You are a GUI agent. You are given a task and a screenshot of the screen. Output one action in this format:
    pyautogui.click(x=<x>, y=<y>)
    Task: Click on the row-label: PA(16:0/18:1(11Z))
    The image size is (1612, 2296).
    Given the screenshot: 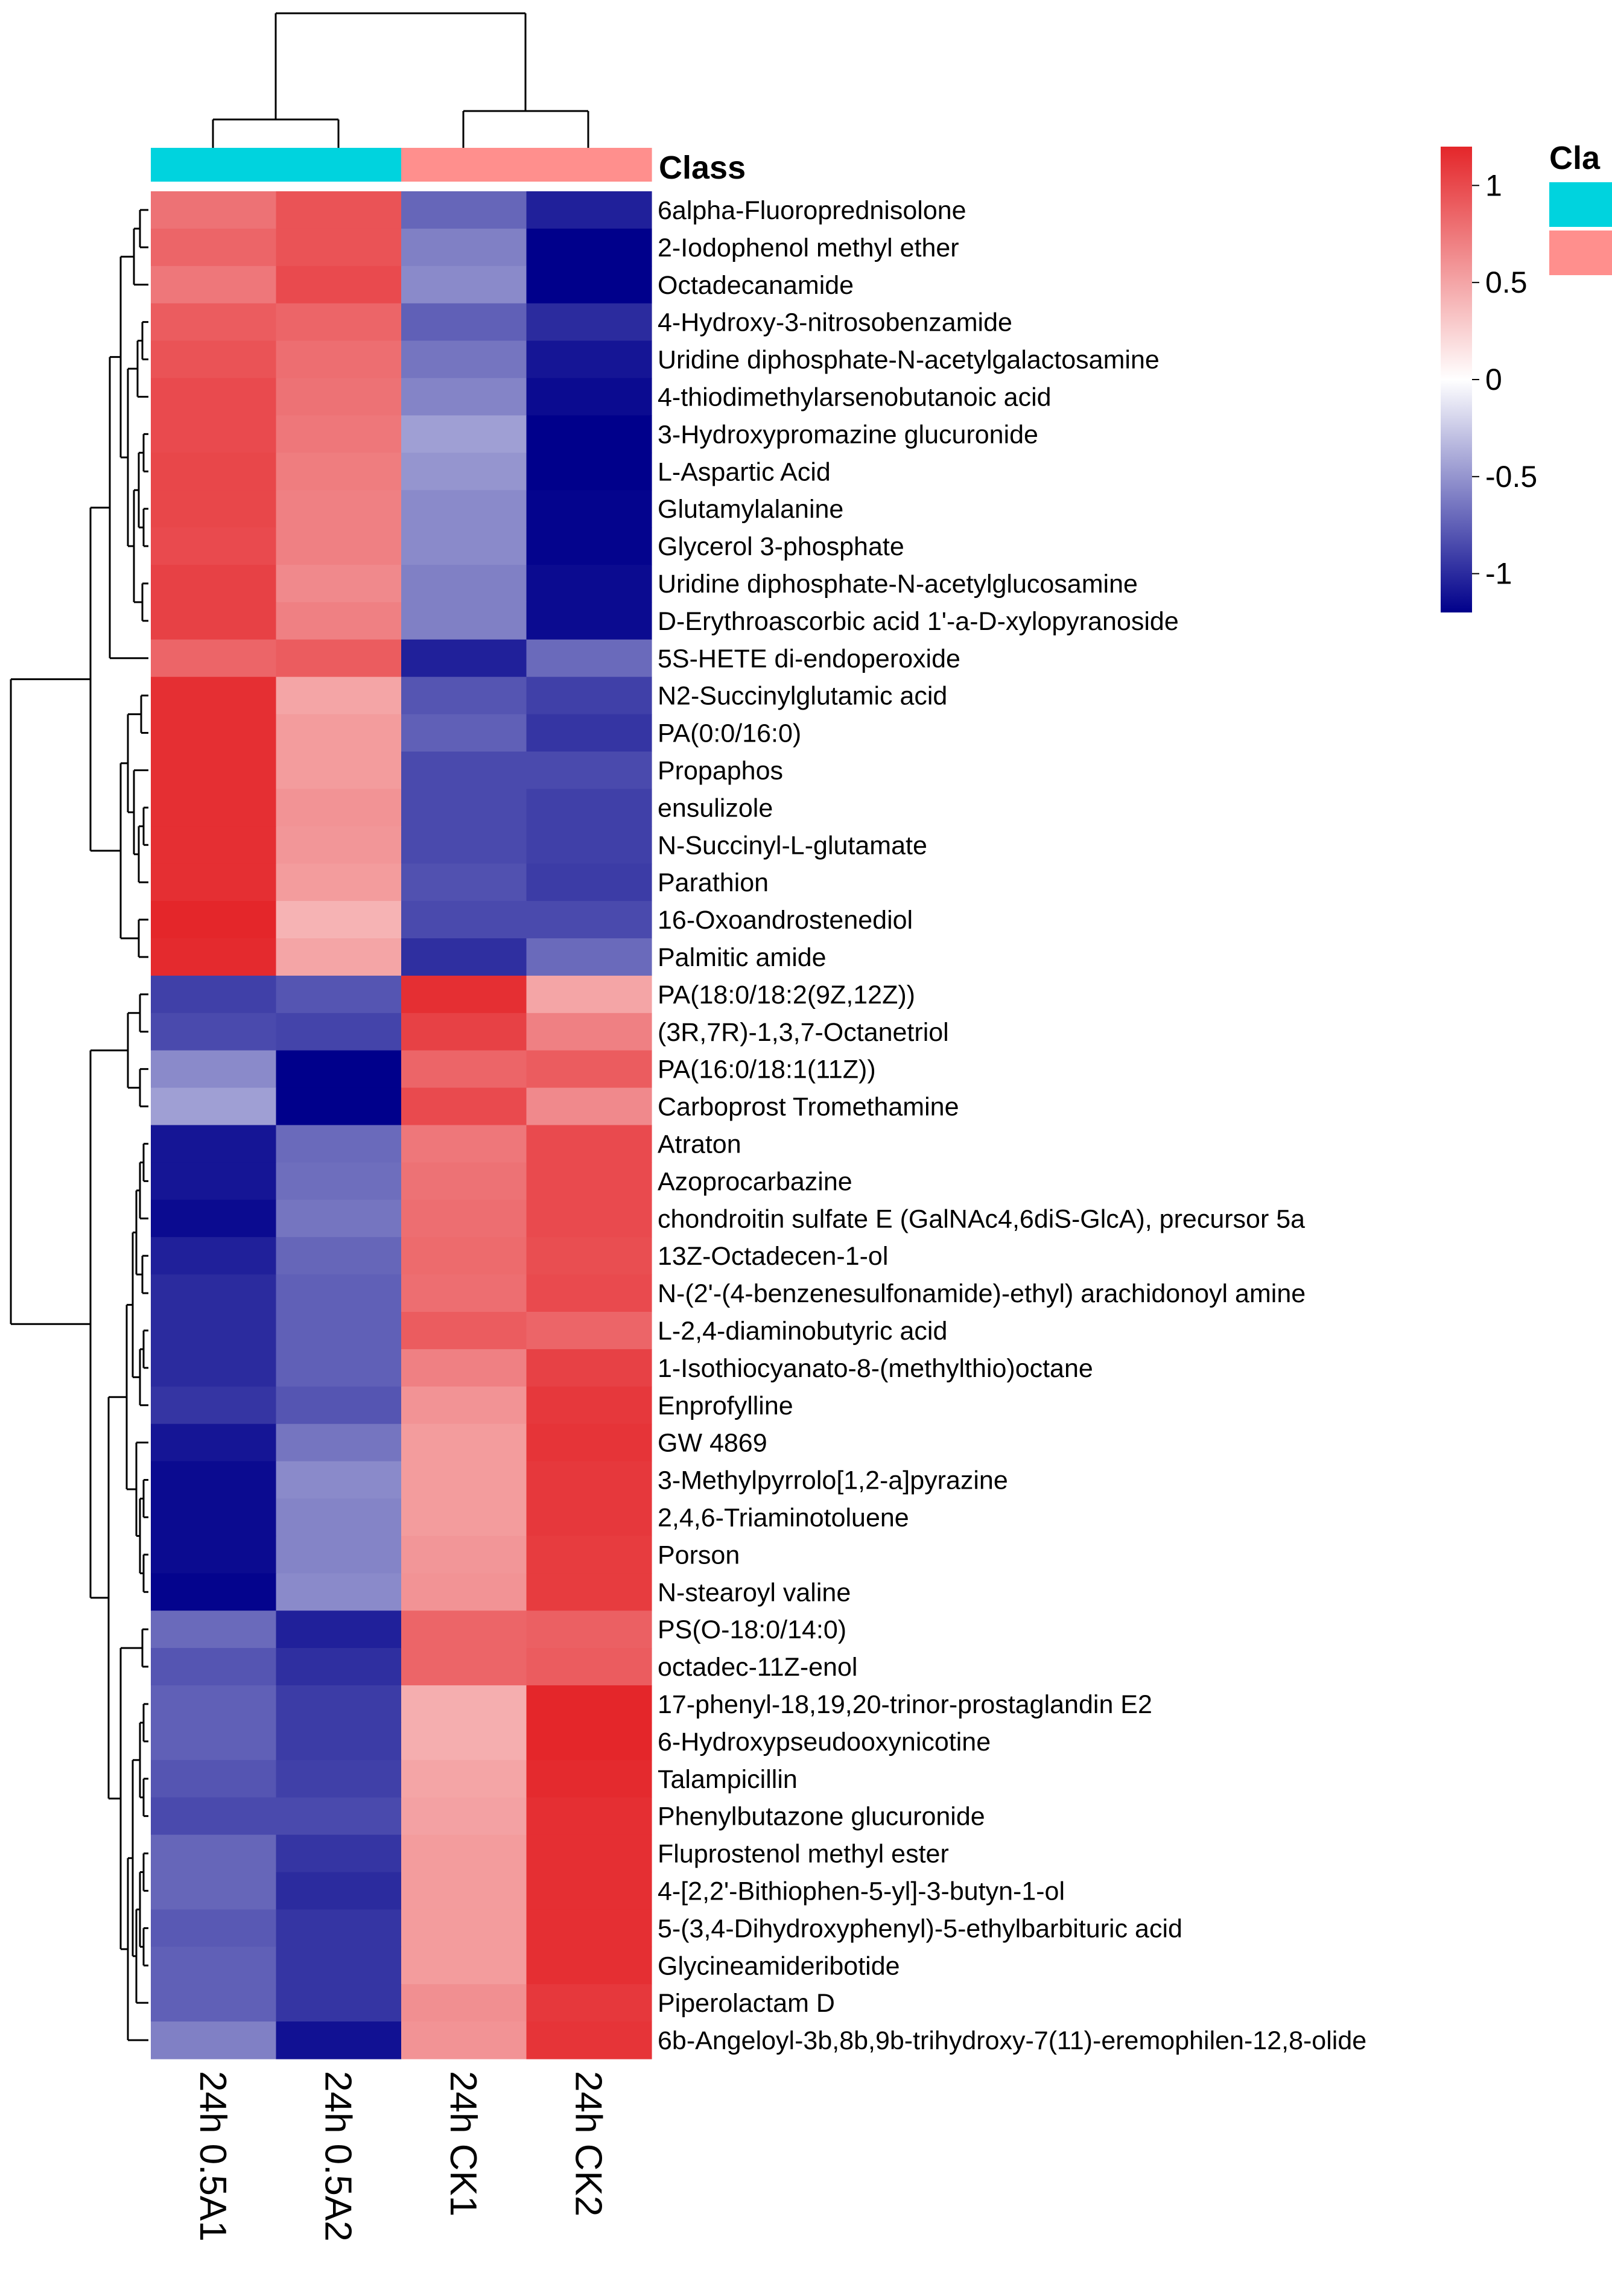 What is the action you would take?
    pyautogui.click(x=767, y=1069)
    